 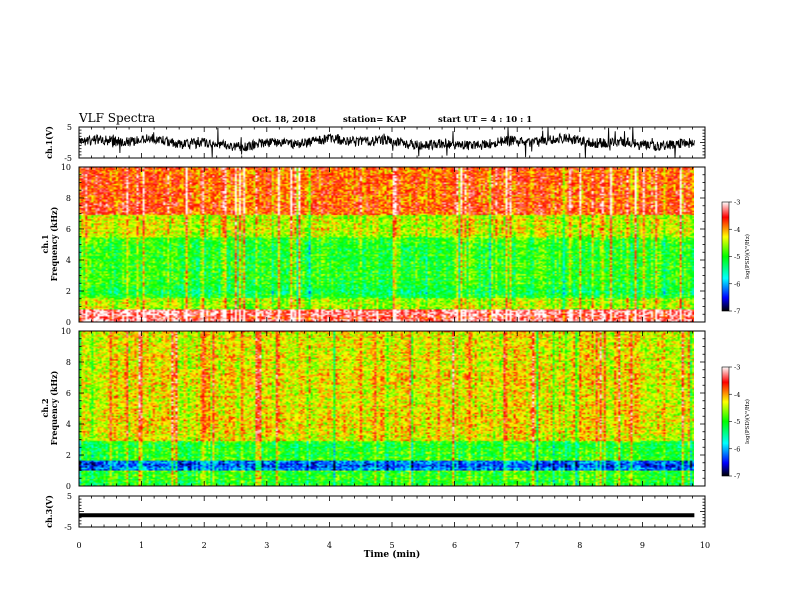 I want to click on ch1-spec-label: ch.1, so click(x=45, y=243).